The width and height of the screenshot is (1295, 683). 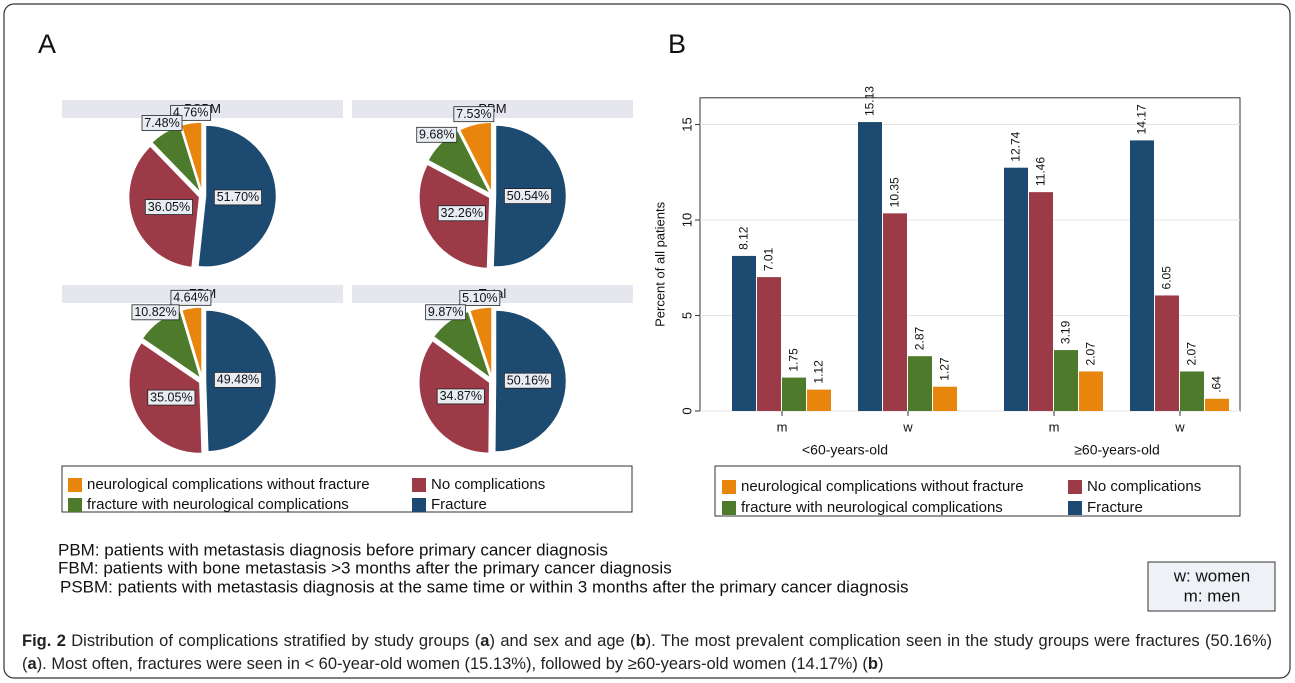 What do you see at coordinates (794, 360) in the screenshot?
I see `bar-value-label: 1.75` at bounding box center [794, 360].